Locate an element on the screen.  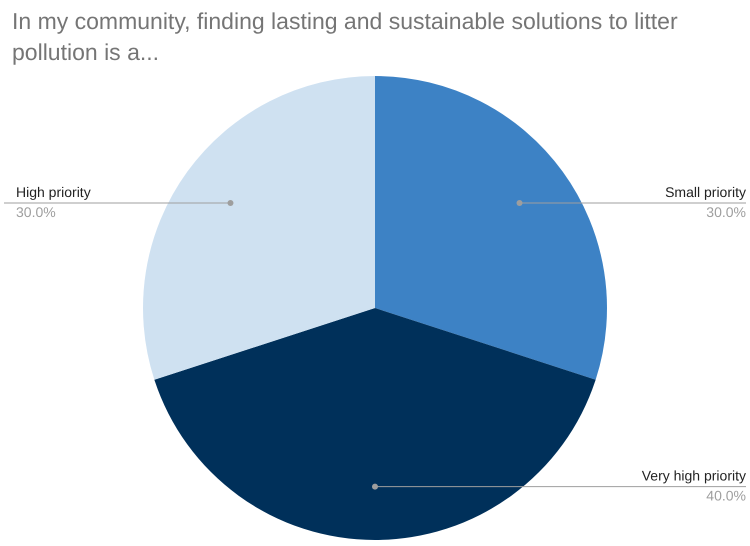
slice-label: High priority is located at coordinates (53, 192).